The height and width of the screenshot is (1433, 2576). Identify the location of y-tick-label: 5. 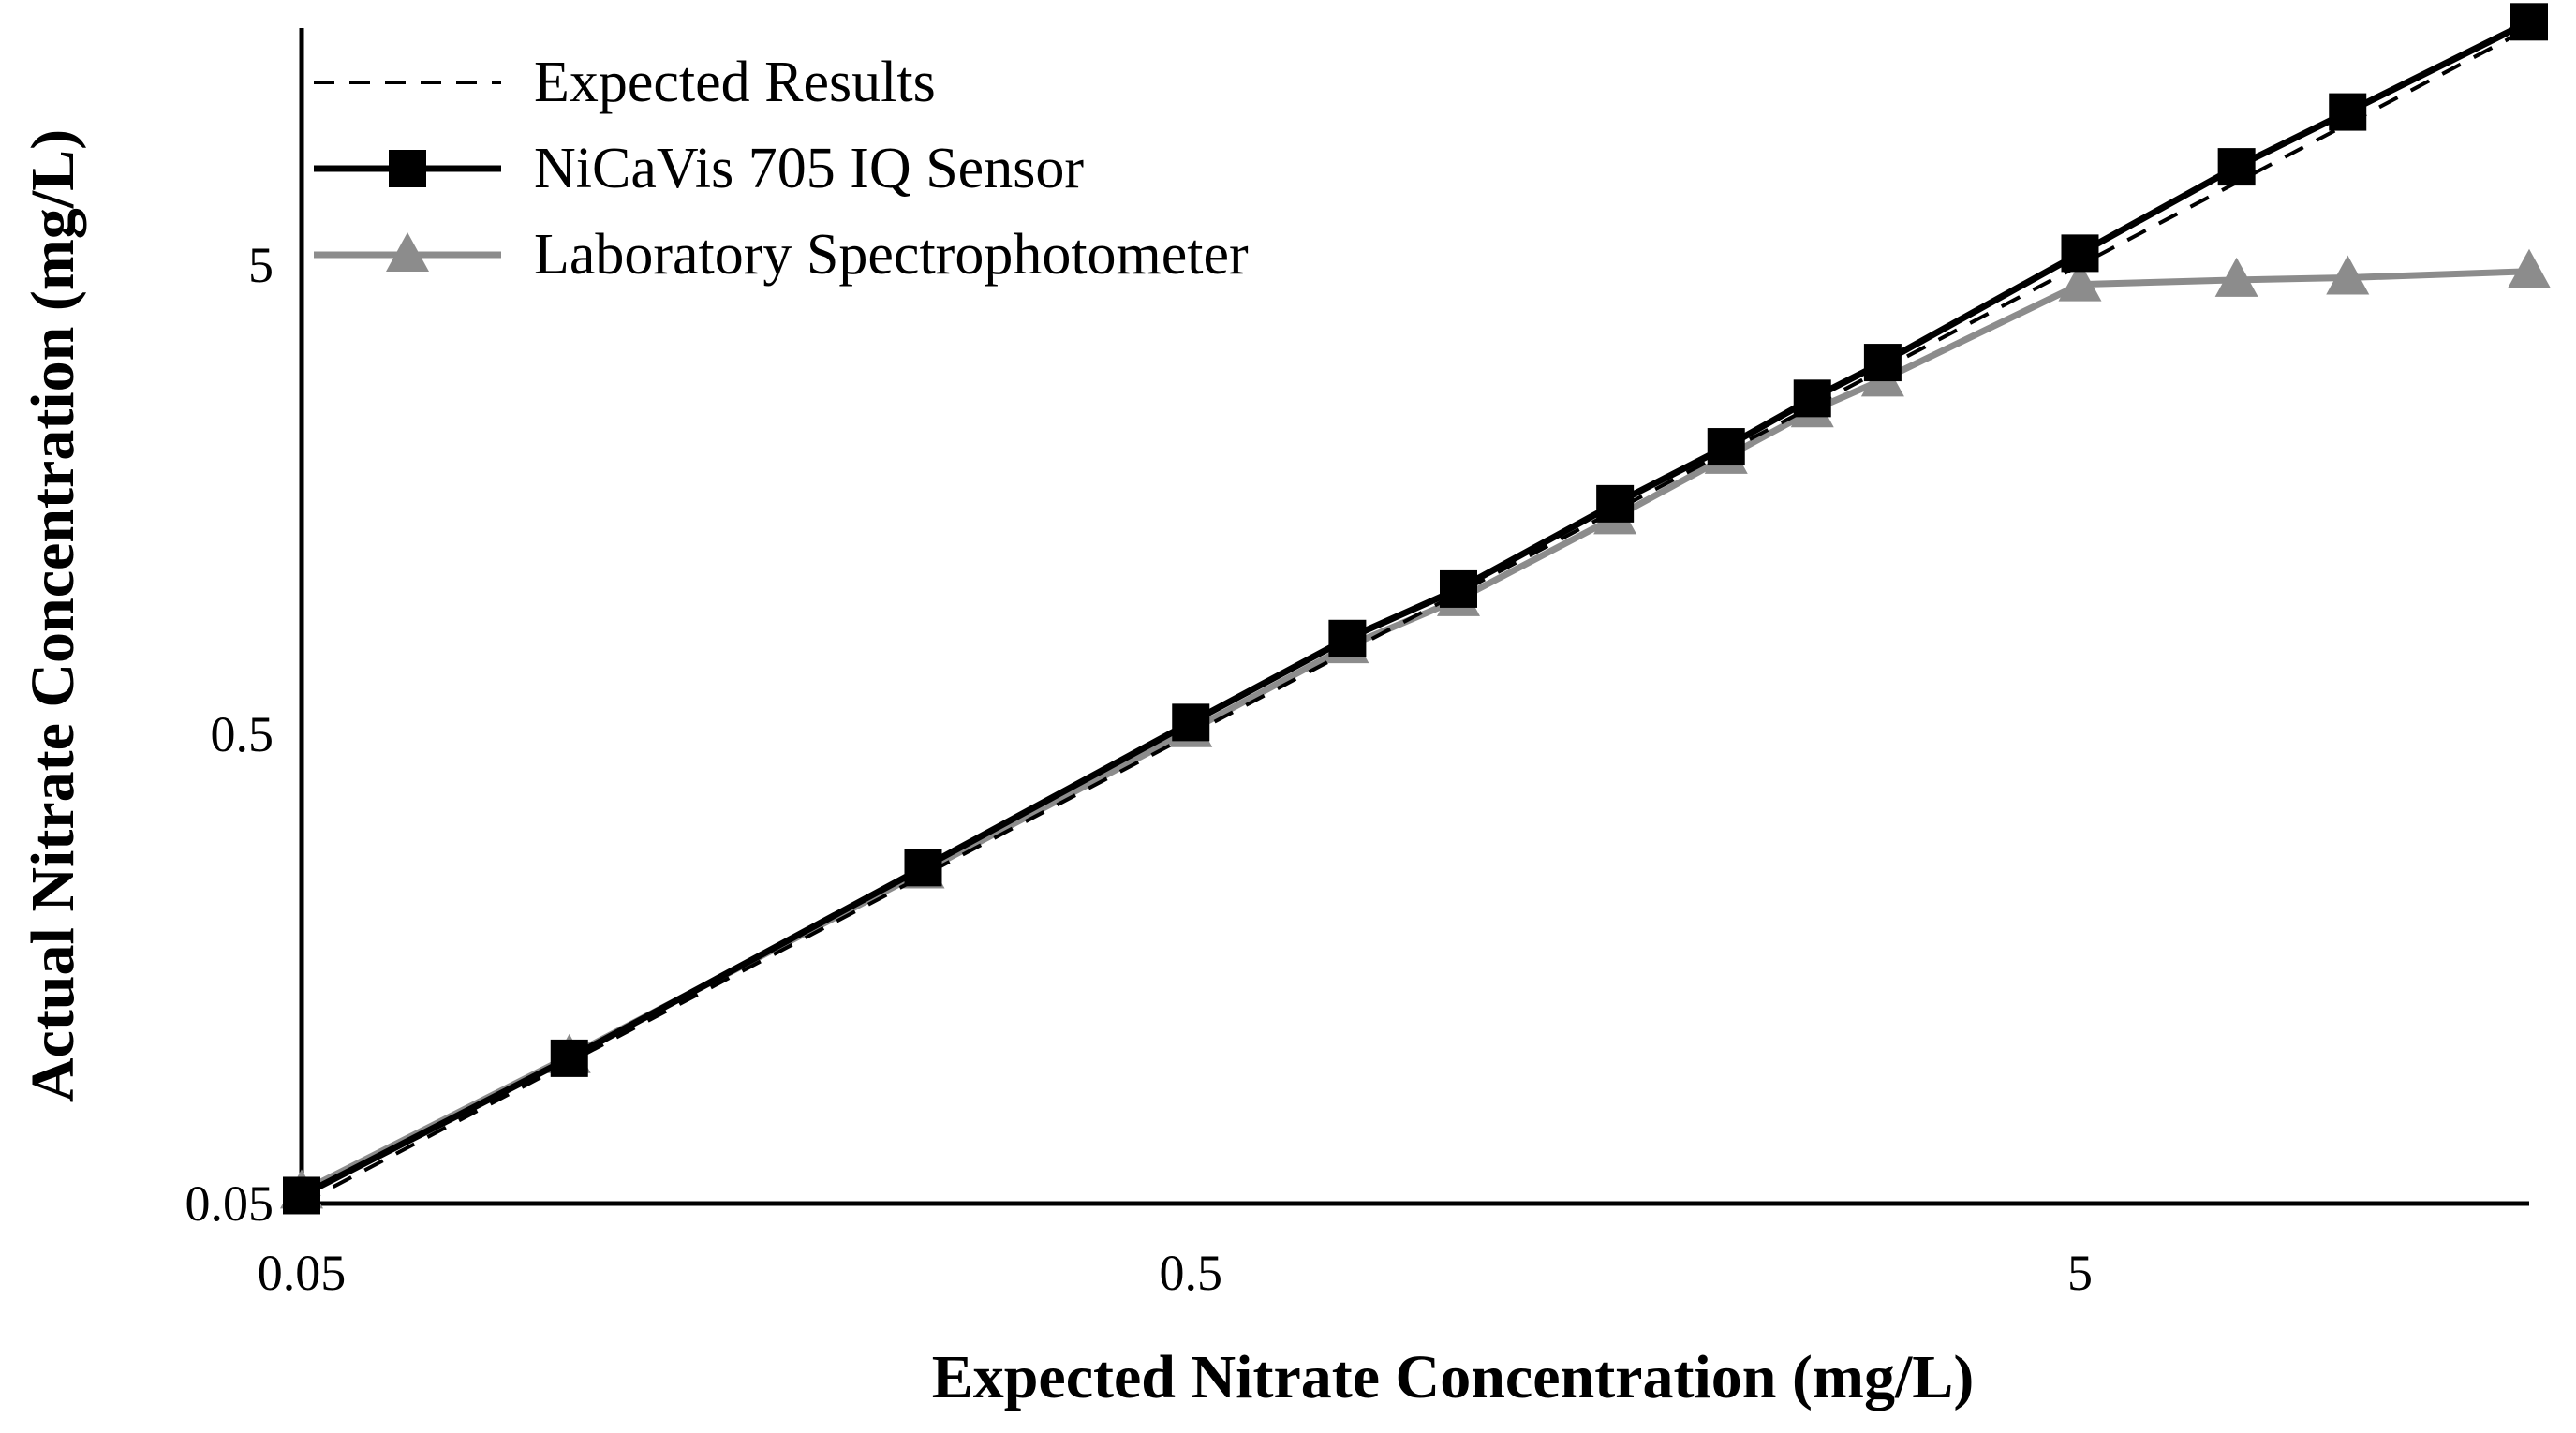
(261, 265).